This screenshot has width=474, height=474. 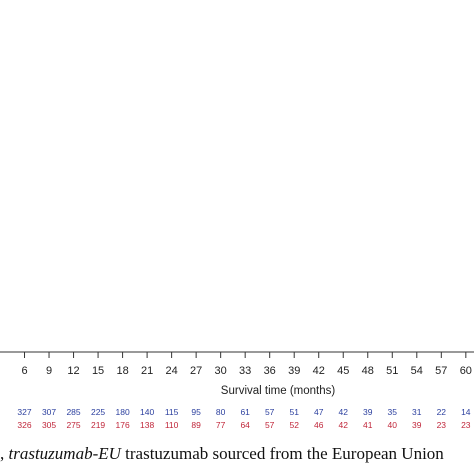 What do you see at coordinates (171, 371) in the screenshot?
I see `x-tick-label: 24` at bounding box center [171, 371].